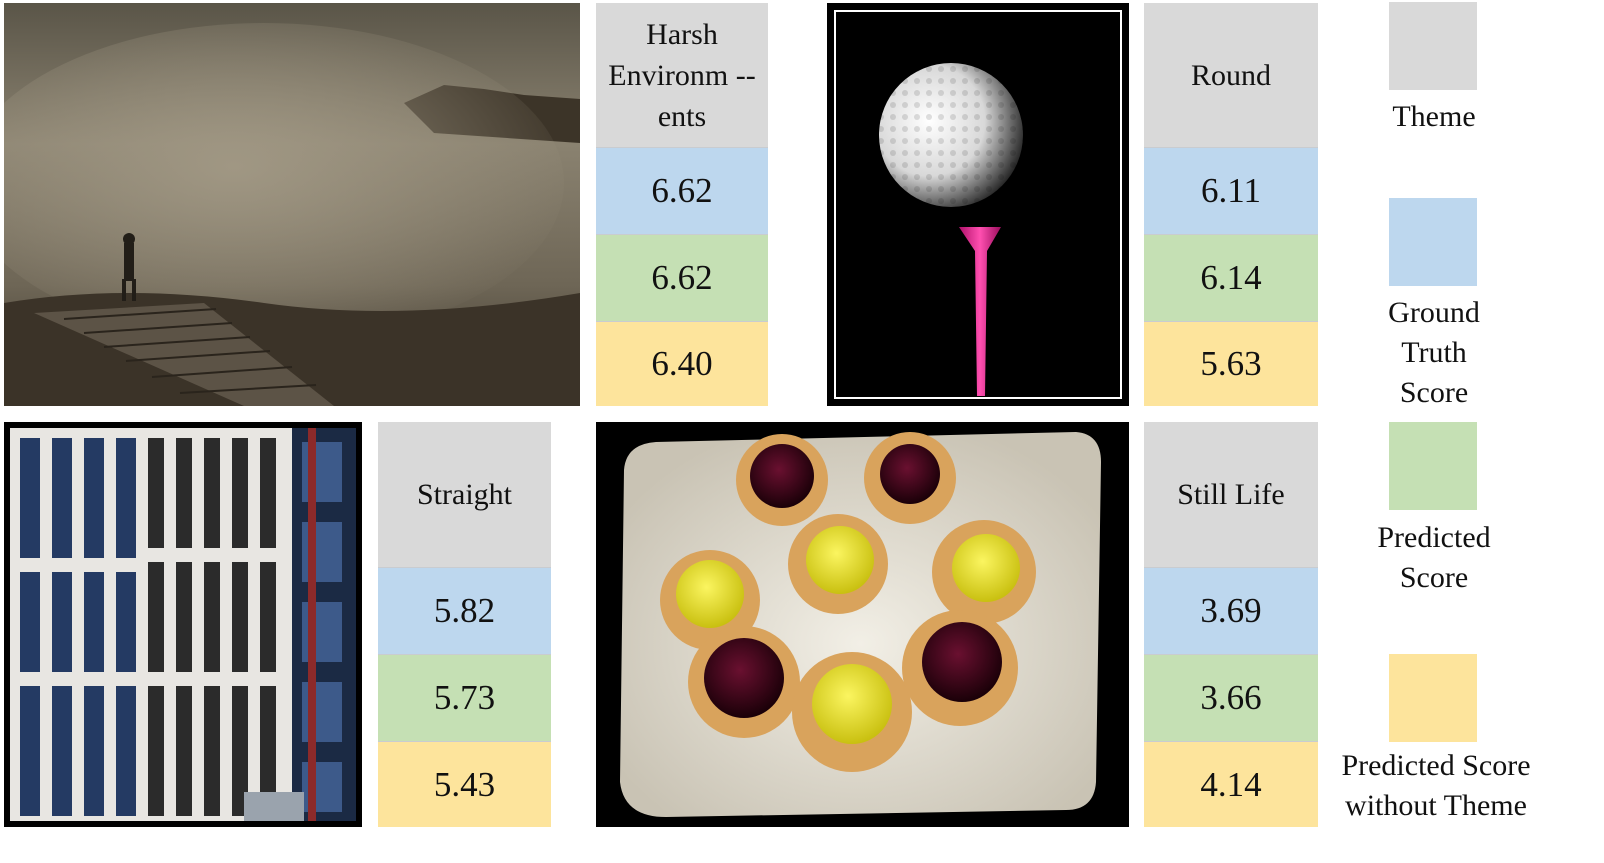 This screenshot has height=863, width=1604. Describe the element at coordinates (1231, 75) in the screenshot. I see `theme-label: Round` at that location.